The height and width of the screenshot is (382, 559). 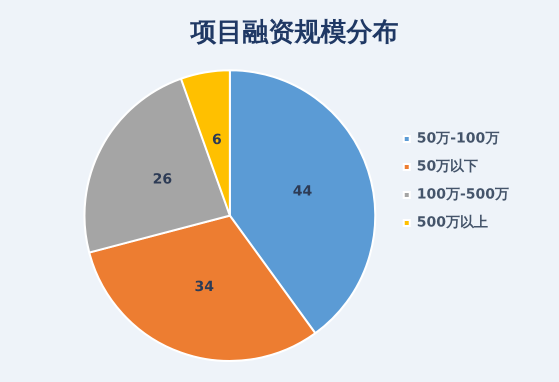 What do you see at coordinates (217, 140) in the screenshot?
I see `data-label: 6` at bounding box center [217, 140].